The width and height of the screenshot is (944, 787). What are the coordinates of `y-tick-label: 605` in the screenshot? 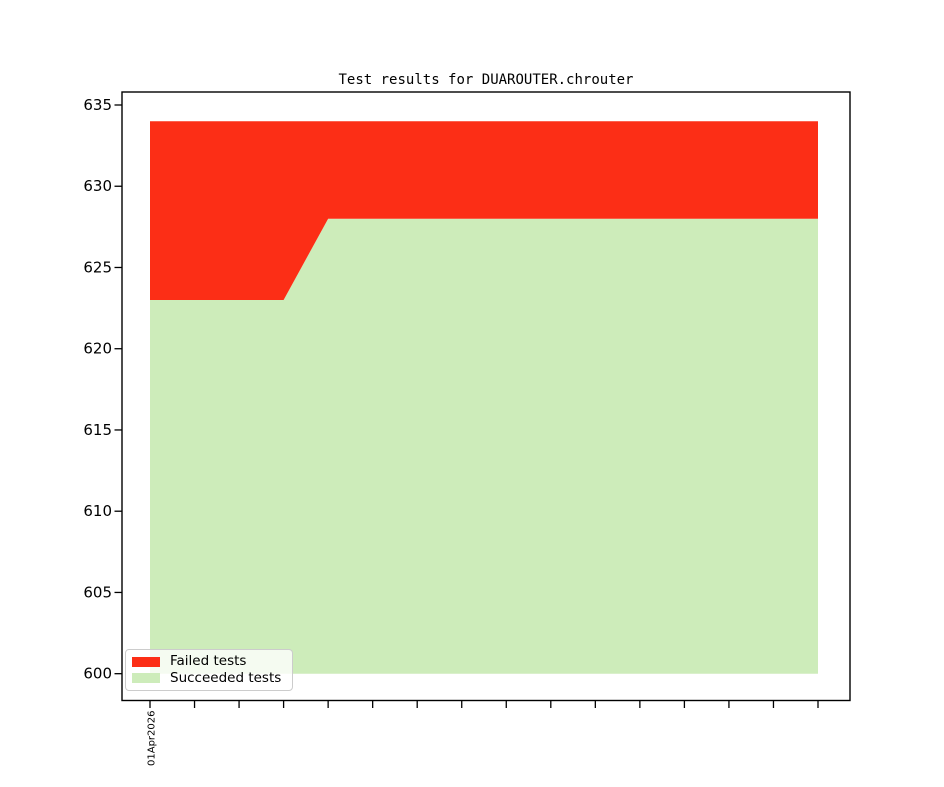 It's located at (97, 592).